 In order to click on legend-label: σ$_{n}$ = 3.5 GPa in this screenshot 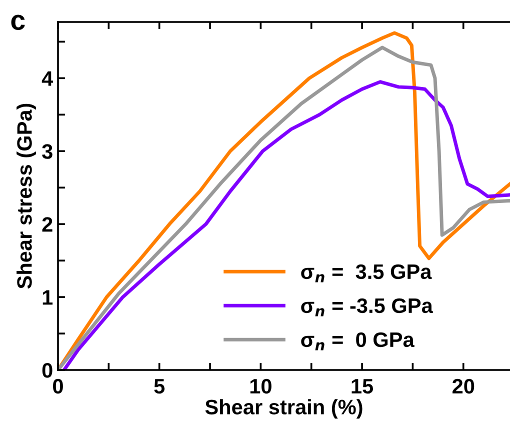, I will do `click(366, 273)`.